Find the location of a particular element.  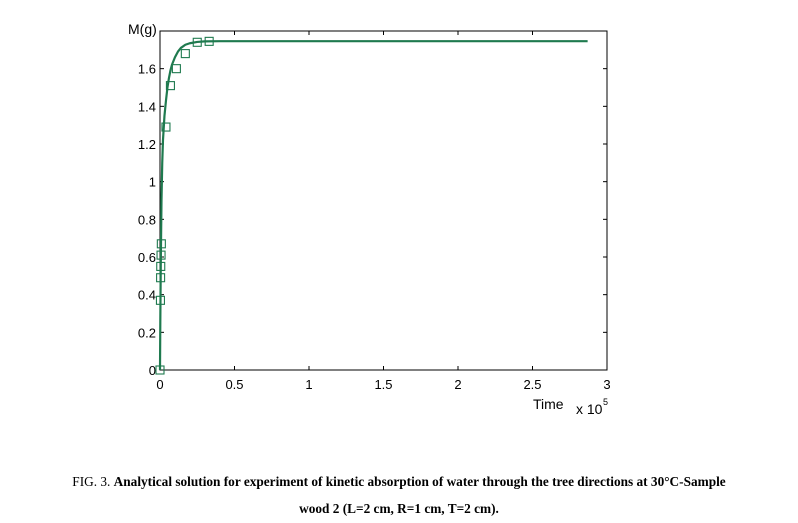

y-tick-label: 0 is located at coordinates (152, 370).